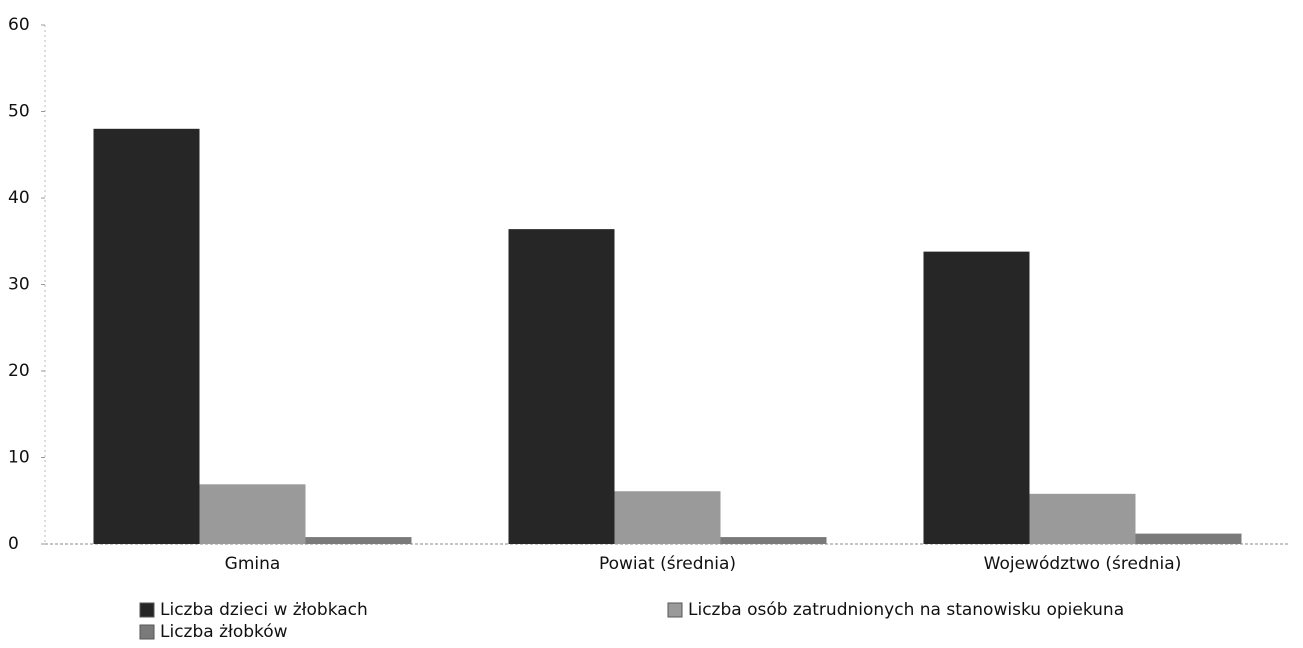 This screenshot has width=1303, height=648. What do you see at coordinates (667, 564) in the screenshot?
I see `x-tick-label: Powiat (średnia)` at bounding box center [667, 564].